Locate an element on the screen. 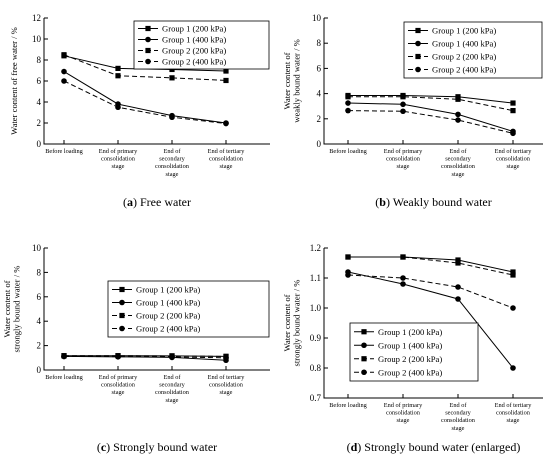  y-tick-label: 1.0 is located at coordinates (316, 308).